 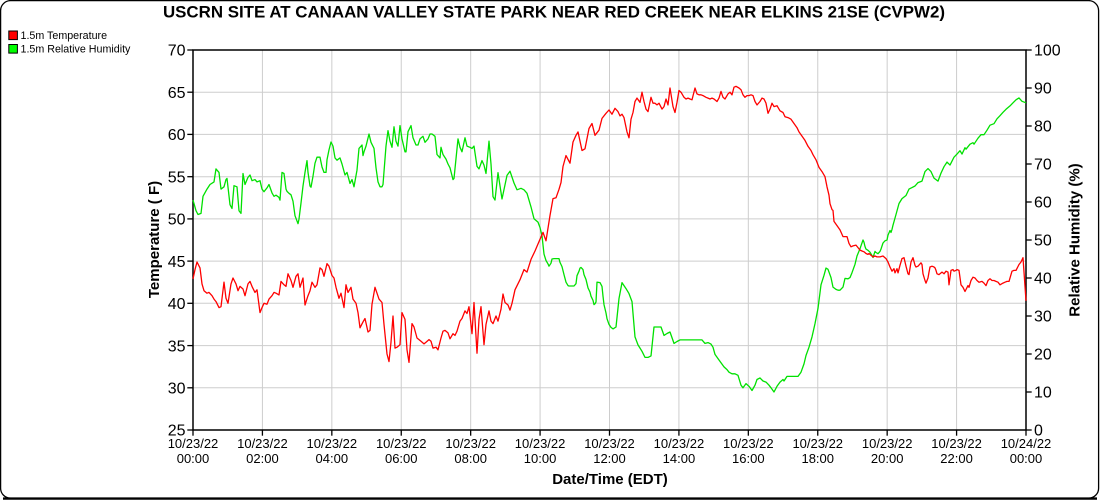 What do you see at coordinates (177, 431) in the screenshot?
I see `svg-text: 25` at bounding box center [177, 431].